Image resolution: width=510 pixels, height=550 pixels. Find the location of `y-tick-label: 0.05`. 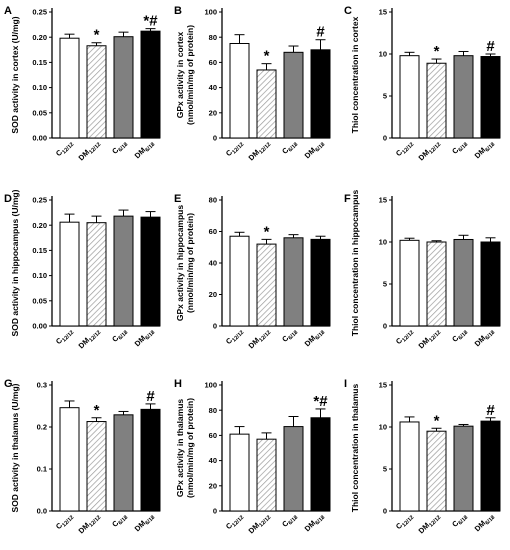

y-tick-label: 0.05 is located at coordinates (39, 112).